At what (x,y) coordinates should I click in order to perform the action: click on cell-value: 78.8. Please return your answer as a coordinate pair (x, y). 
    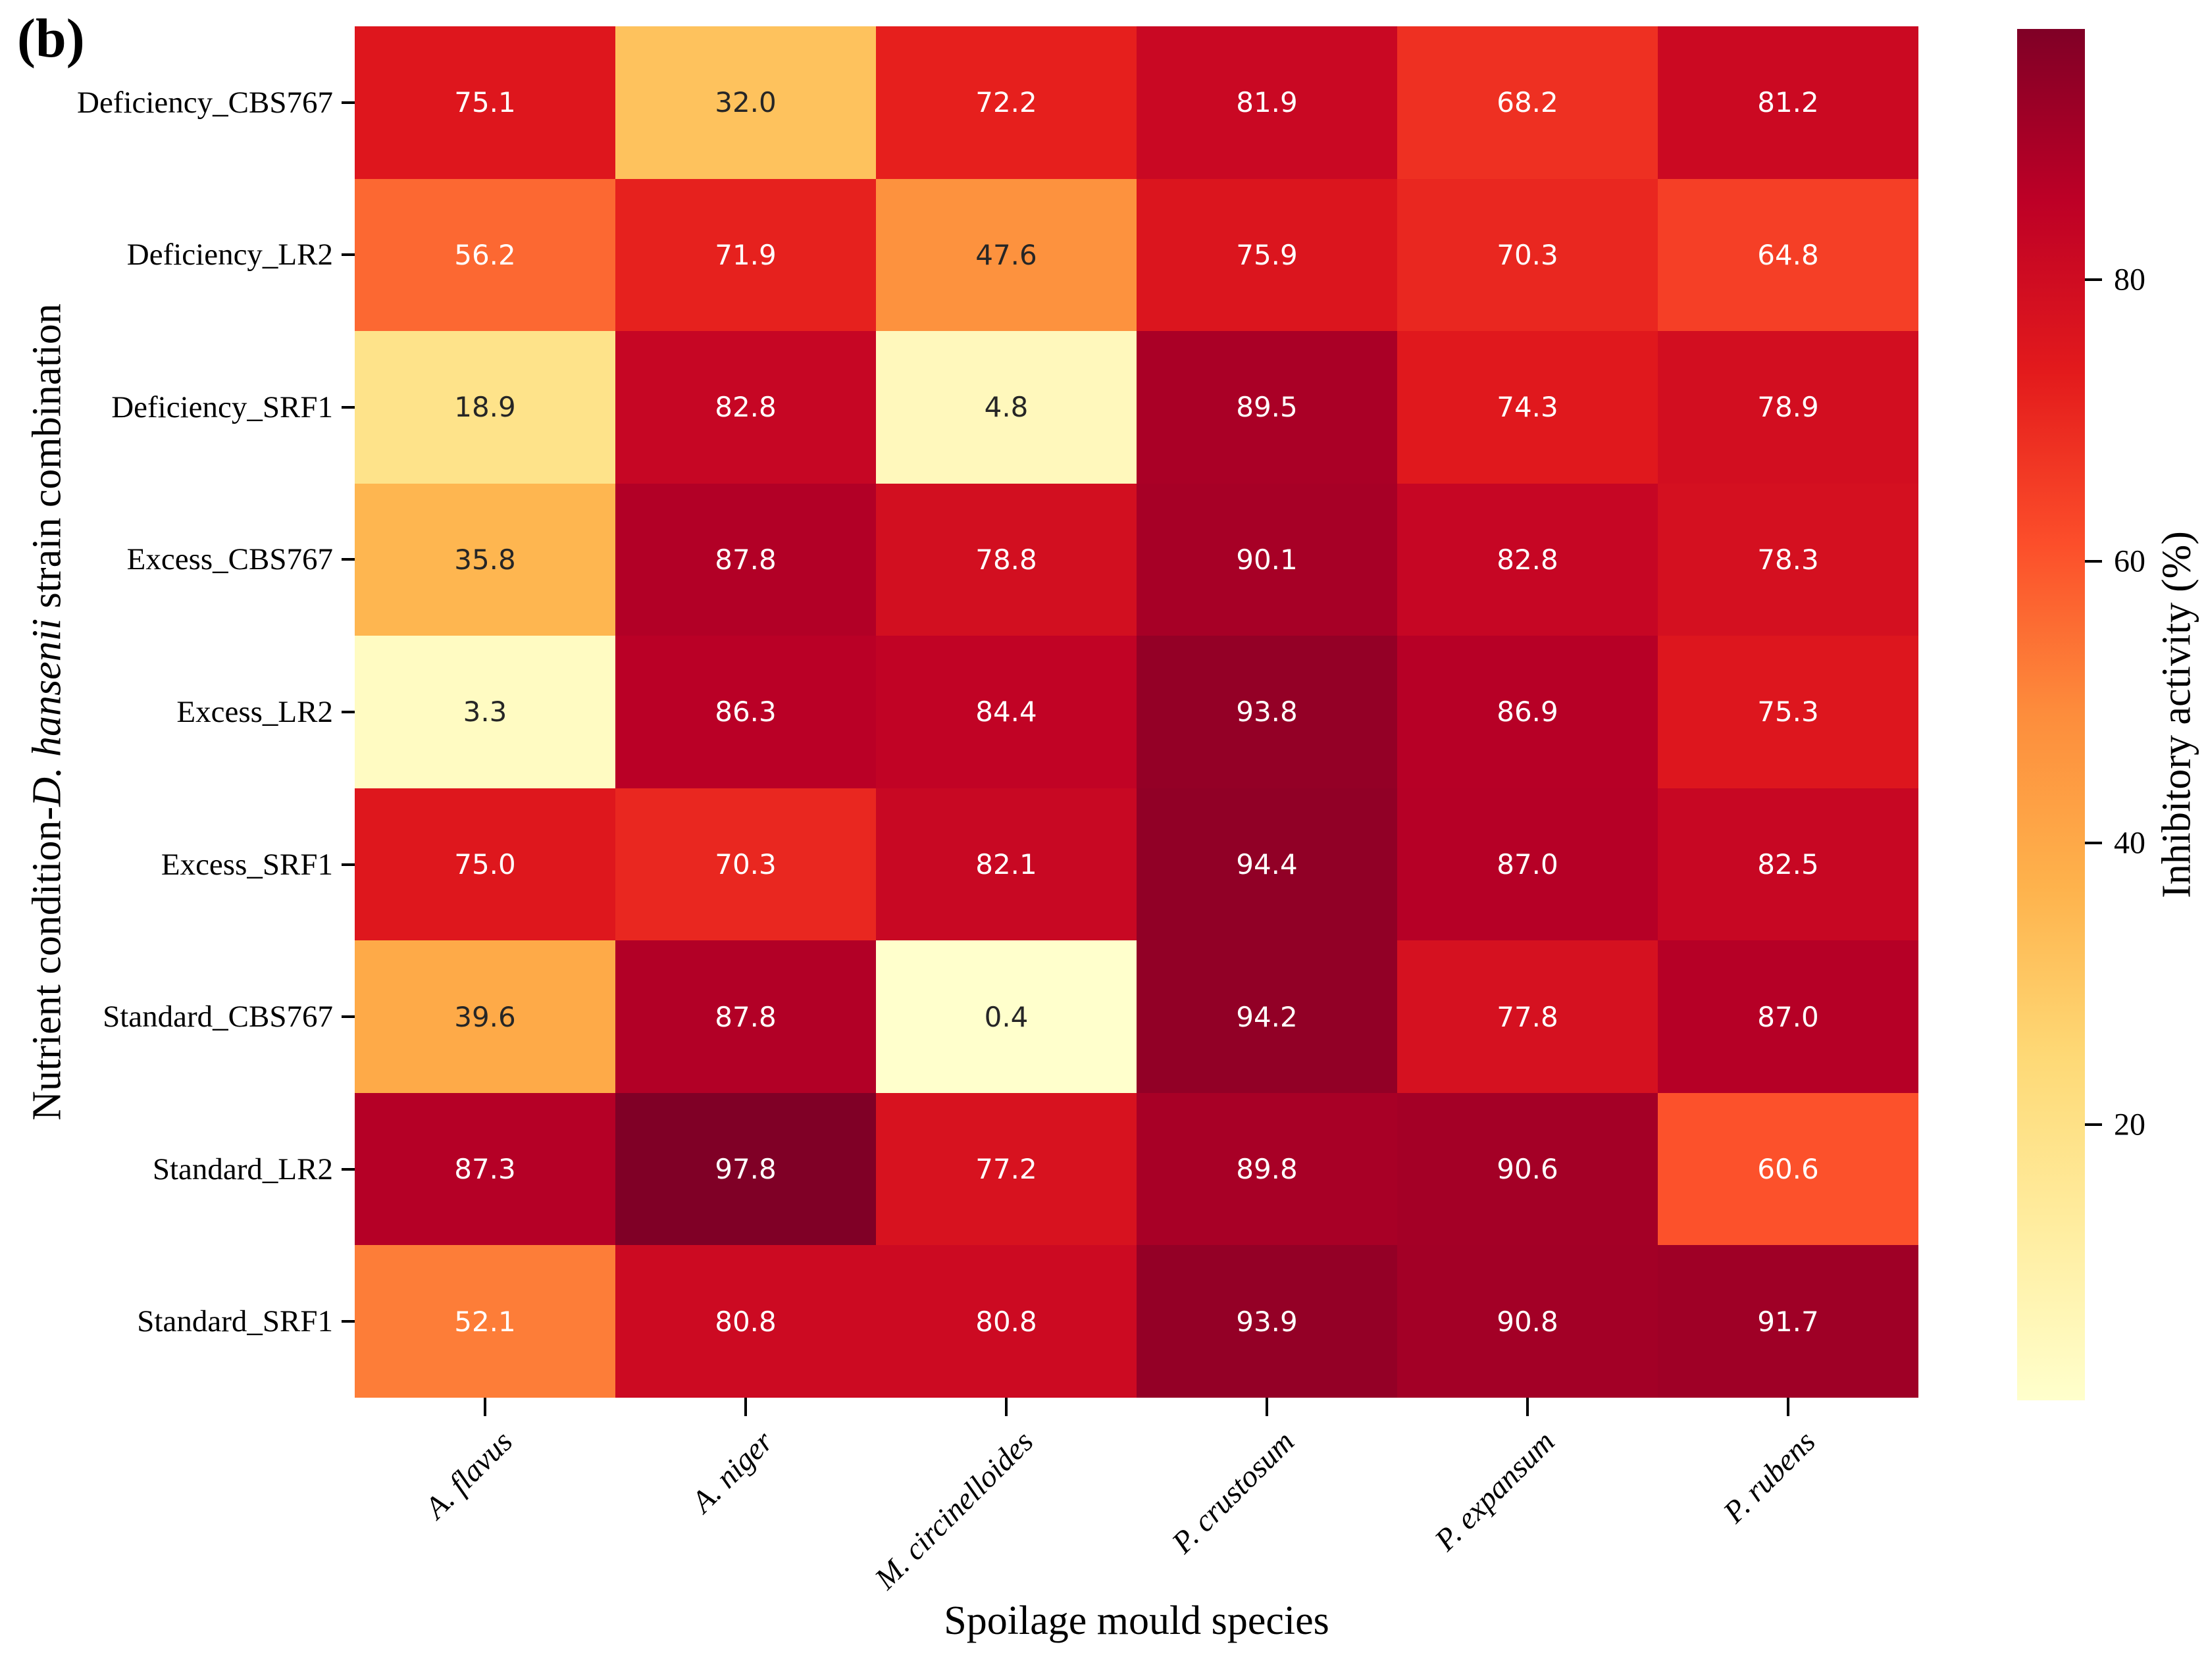
    Looking at the image, I should click on (1006, 559).